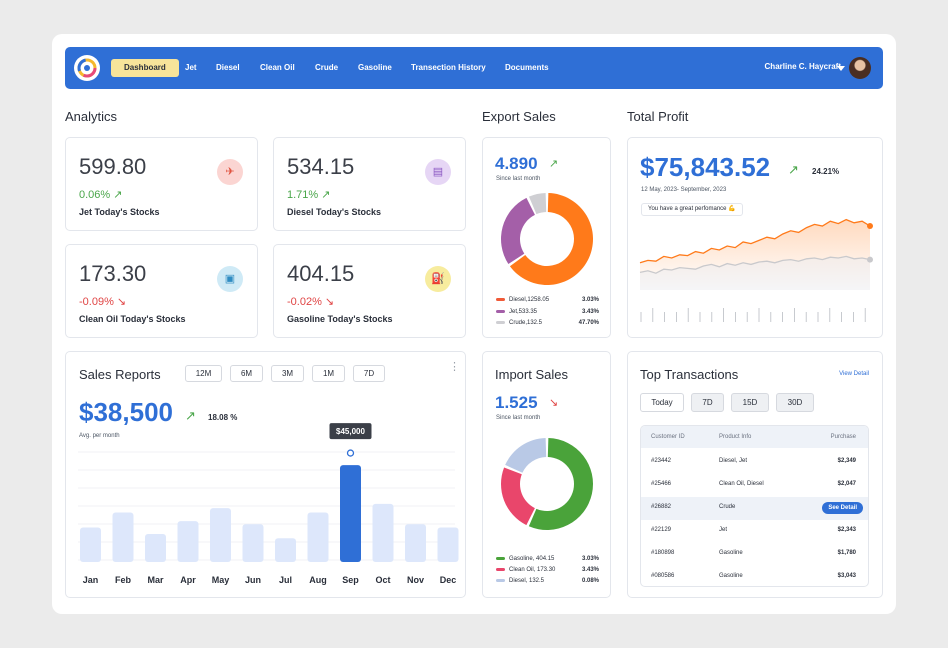  What do you see at coordinates (741, 484) in the screenshot?
I see `table-row-product: Clean Oil, Diesel` at bounding box center [741, 484].